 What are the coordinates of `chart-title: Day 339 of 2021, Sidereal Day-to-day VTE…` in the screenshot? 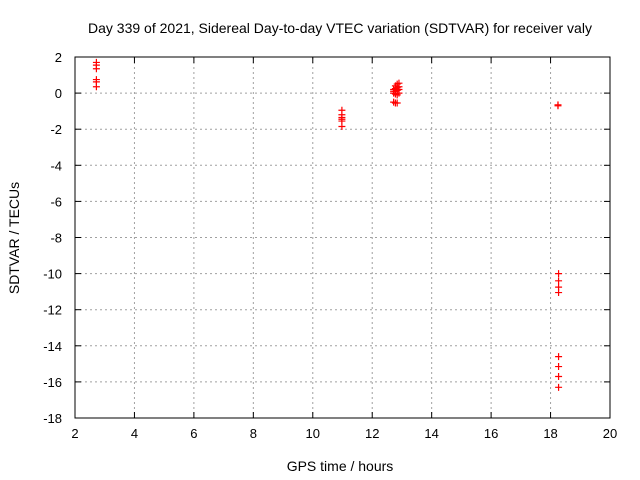 It's located at (340, 28).